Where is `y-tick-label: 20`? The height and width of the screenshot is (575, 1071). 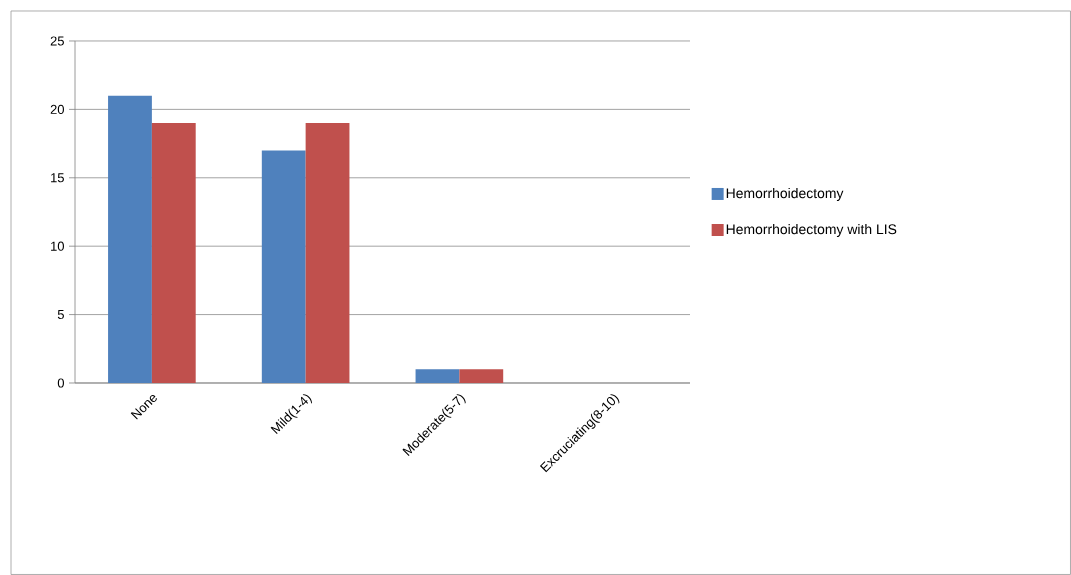
y-tick-label: 20 is located at coordinates (57, 109).